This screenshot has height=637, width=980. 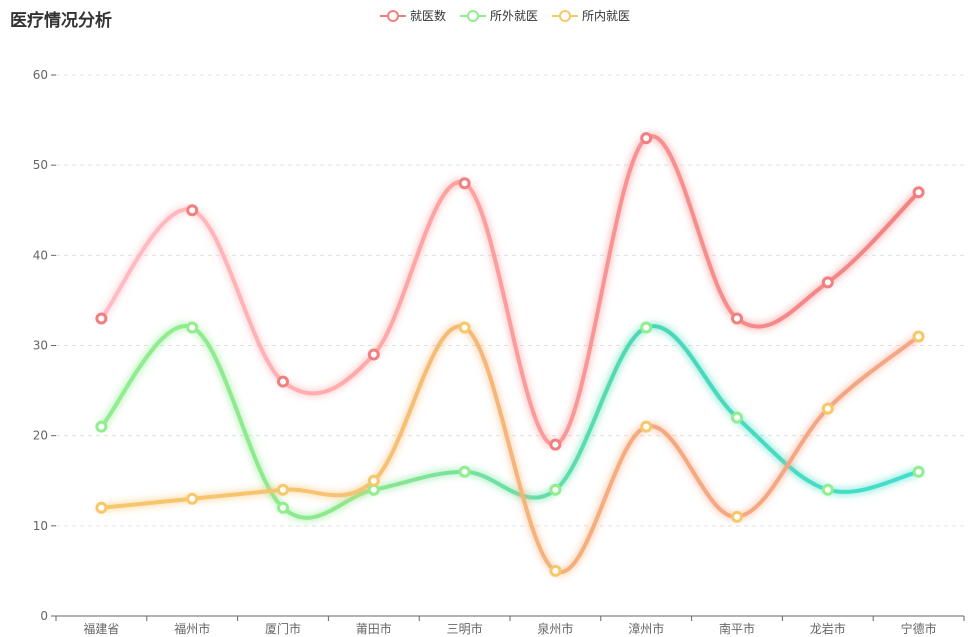 What do you see at coordinates (737, 628) in the screenshot?
I see `x-tick-label: 南平市` at bounding box center [737, 628].